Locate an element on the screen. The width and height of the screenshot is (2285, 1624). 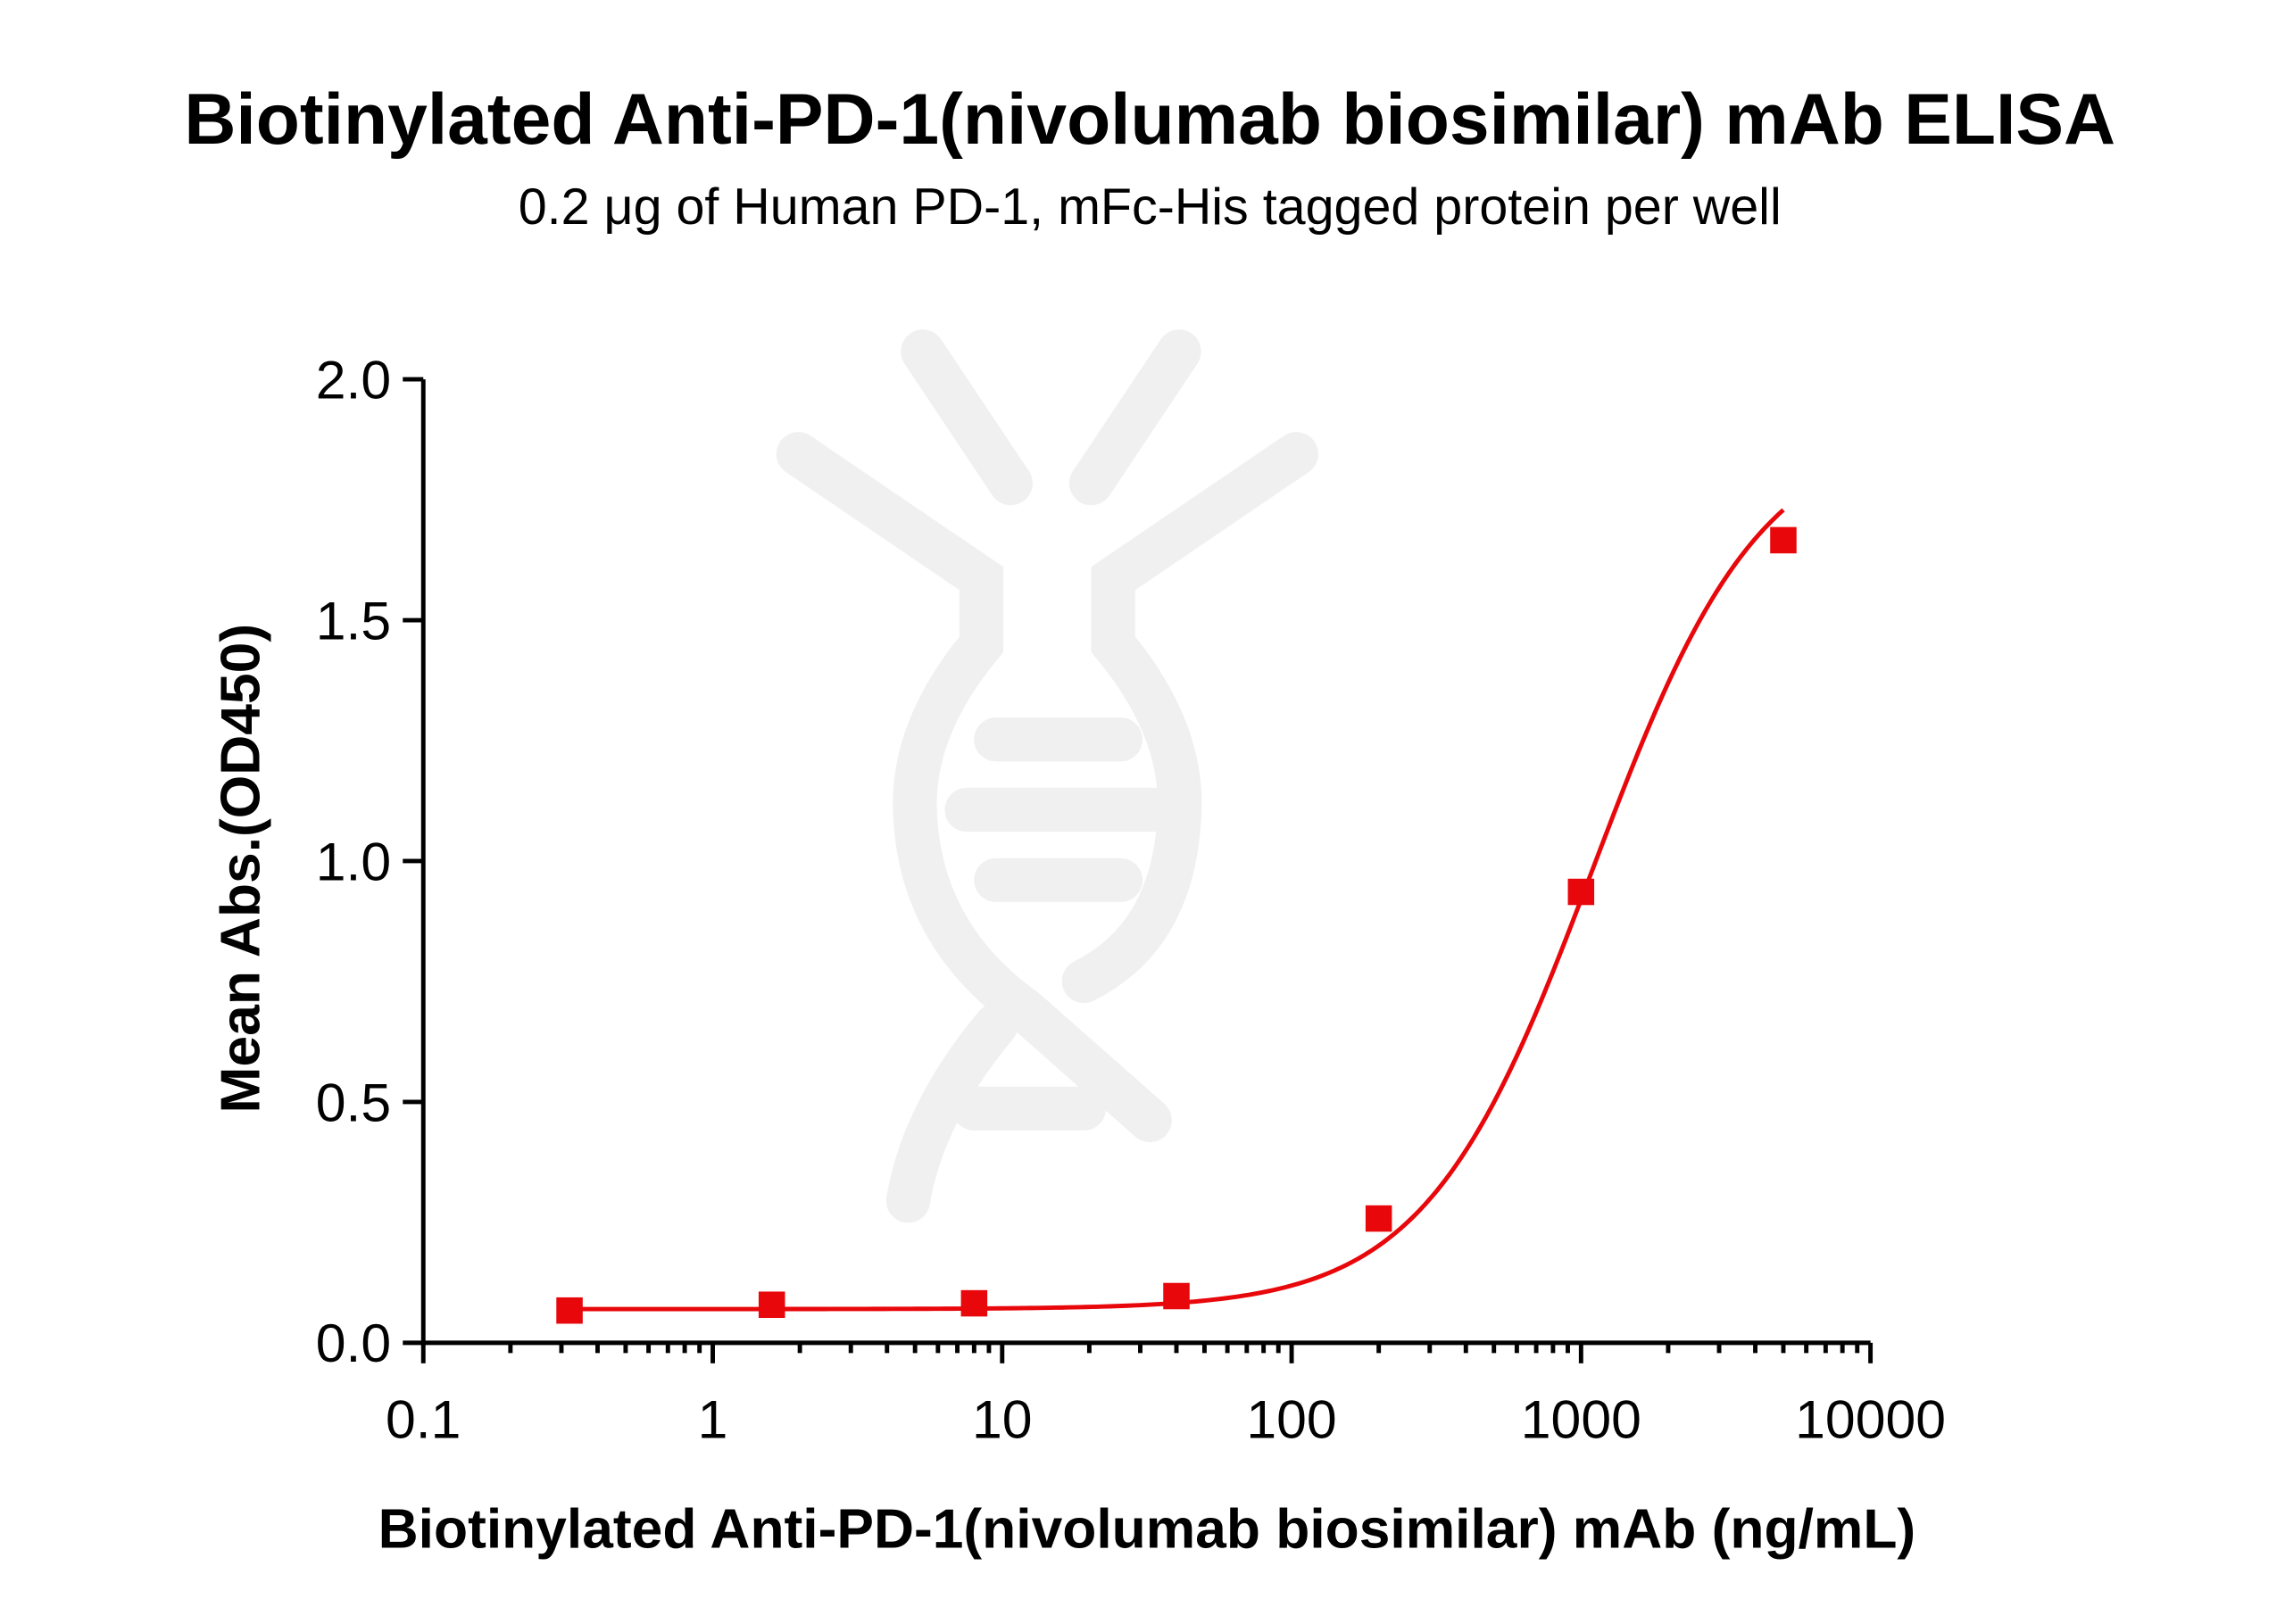
x-axis is located at coordinates (1147, 1351).